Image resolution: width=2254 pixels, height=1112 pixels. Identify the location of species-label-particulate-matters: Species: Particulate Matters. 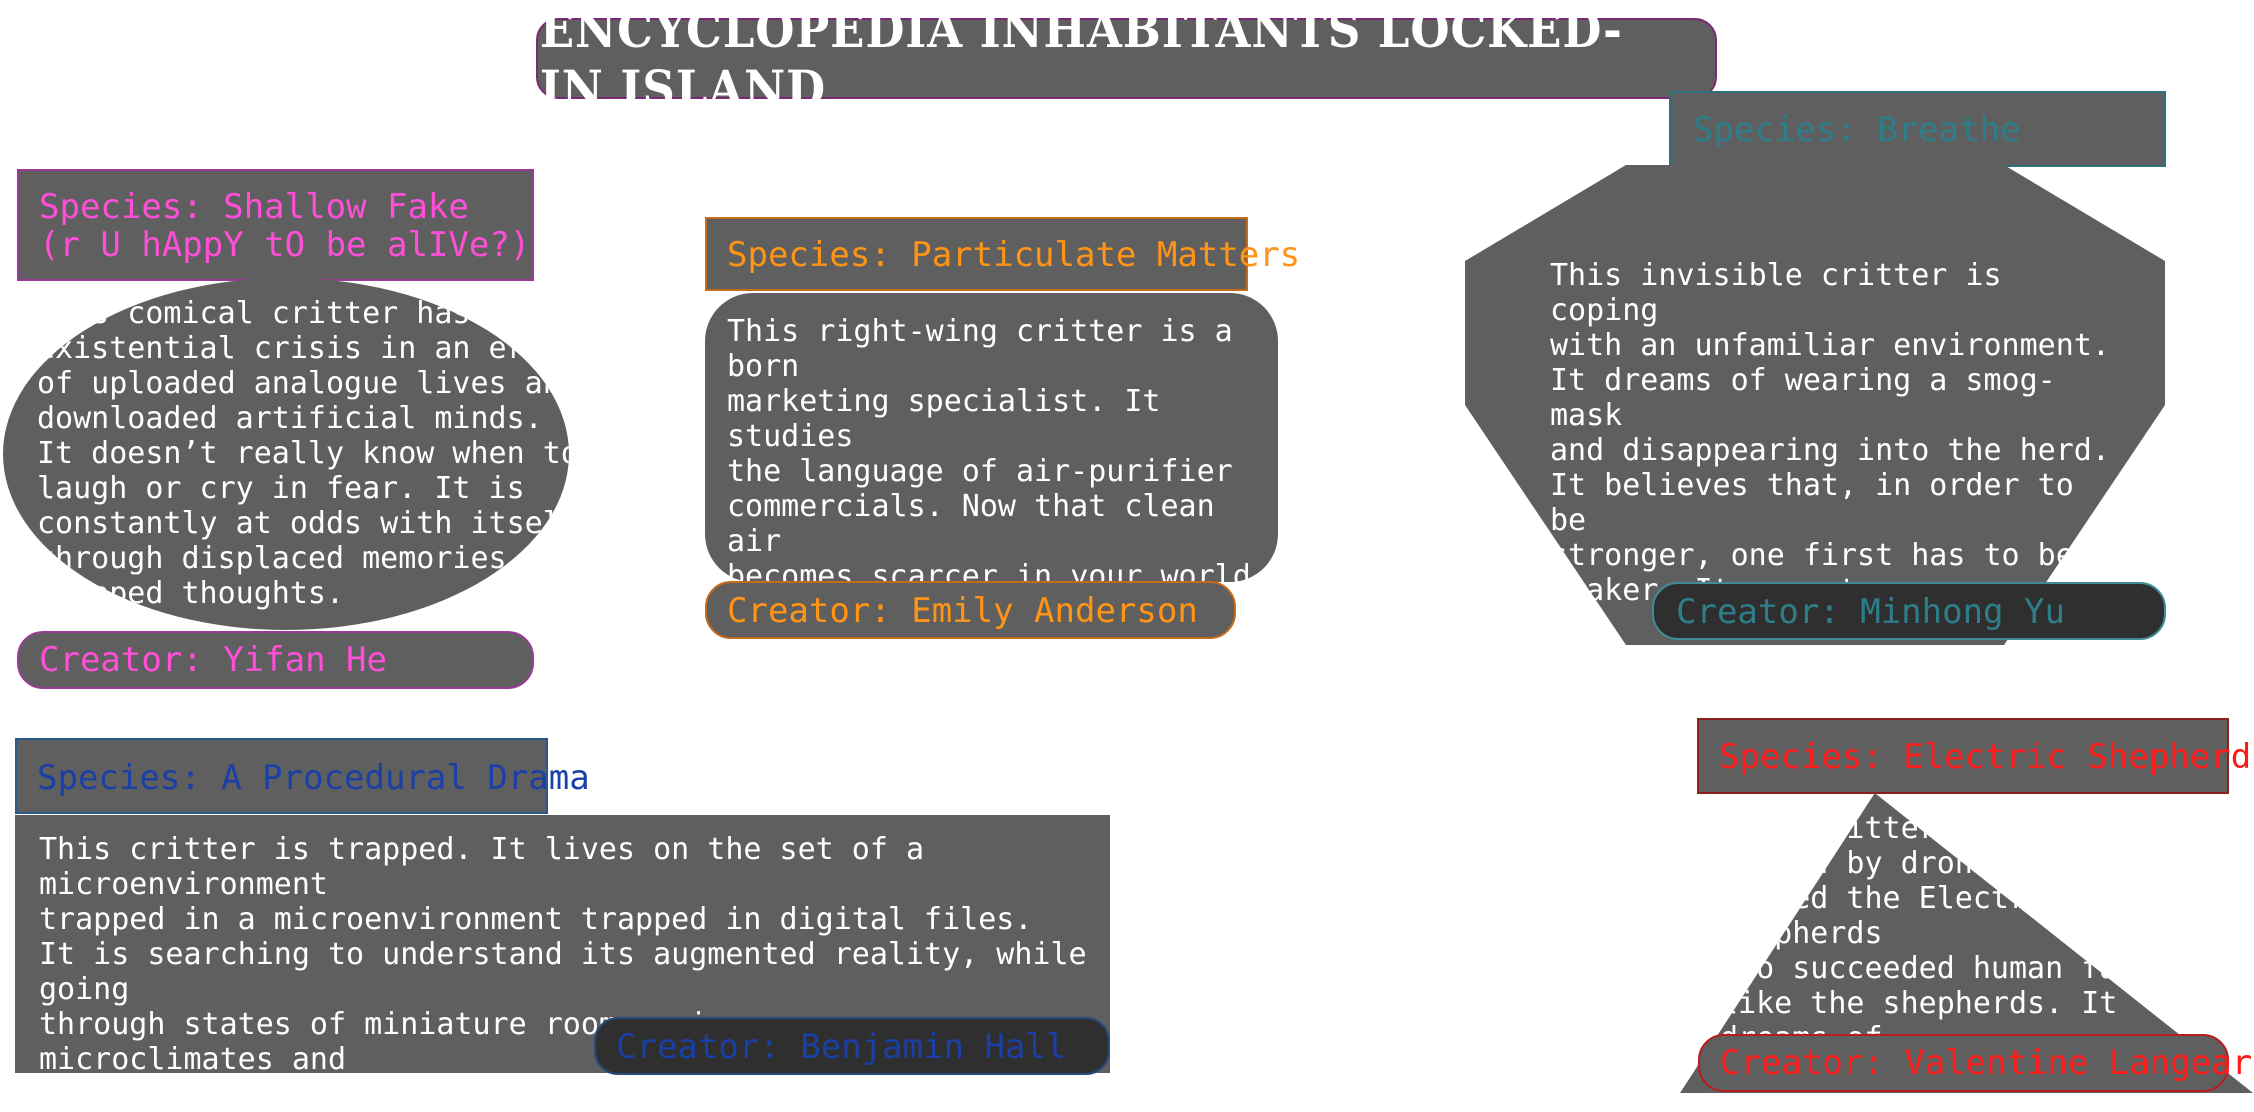
(1003, 254).